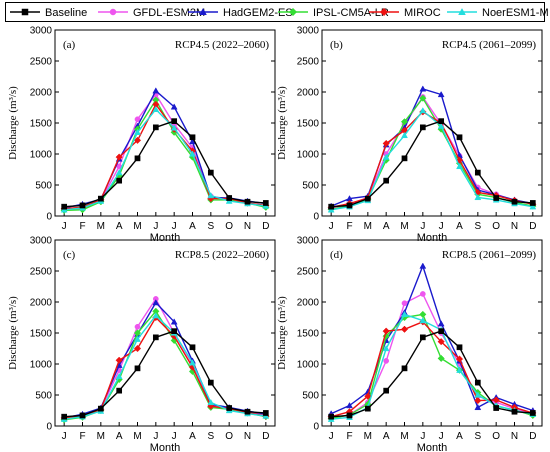  What do you see at coordinates (66, 13) in the screenshot?
I see `legend-label: Baseline` at bounding box center [66, 13].